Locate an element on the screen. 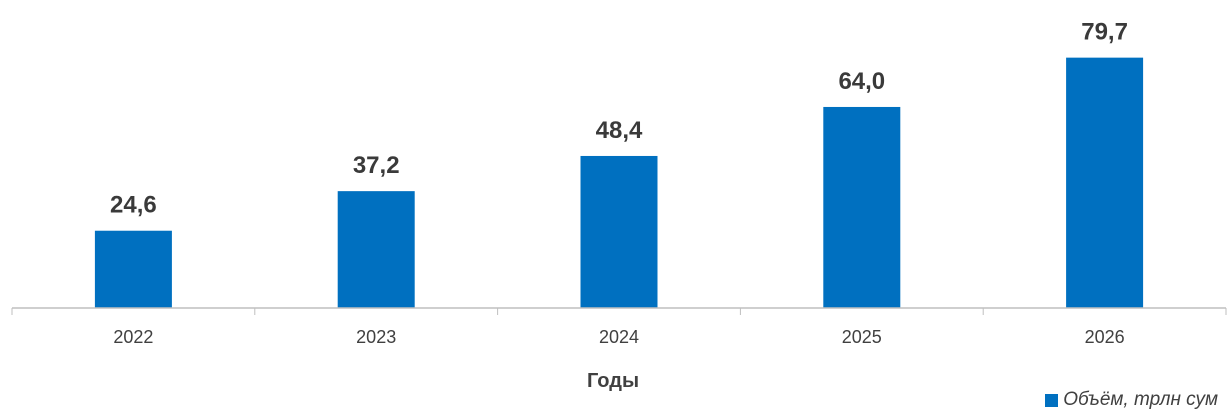 The height and width of the screenshot is (414, 1229). x-tick-label-2026: 2026 is located at coordinates (1105, 337).